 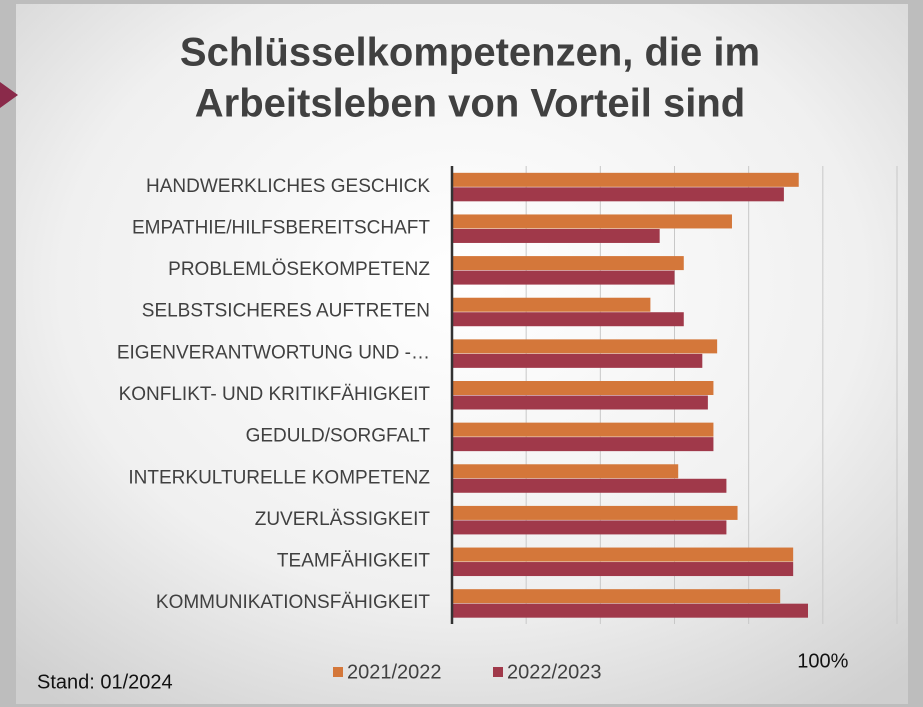 What do you see at coordinates (470, 104) in the screenshot?
I see `chart-title: Arbeitsleben von Vorteil sind` at bounding box center [470, 104].